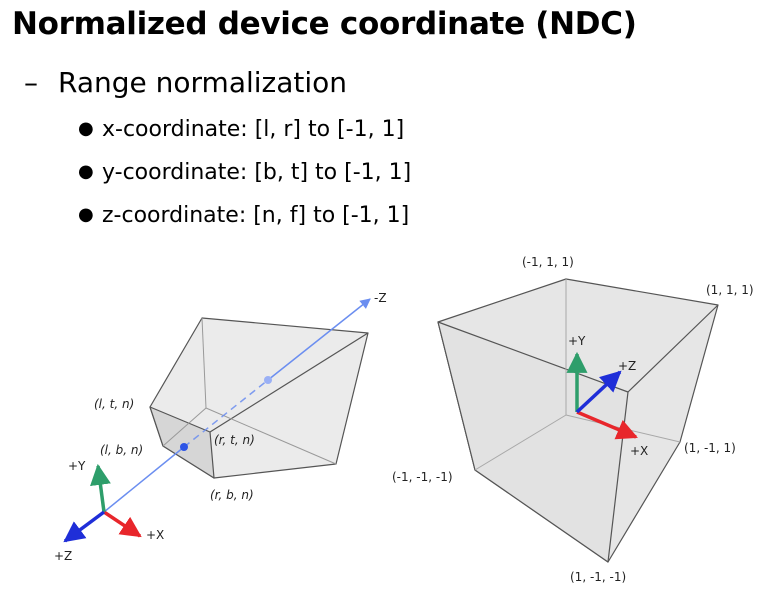 The height and width of the screenshot is (601, 779). What do you see at coordinates (256, 215) in the screenshot?
I see `bullet-text: z-coordinate: [n, f] to [-1, 1]` at bounding box center [256, 215].